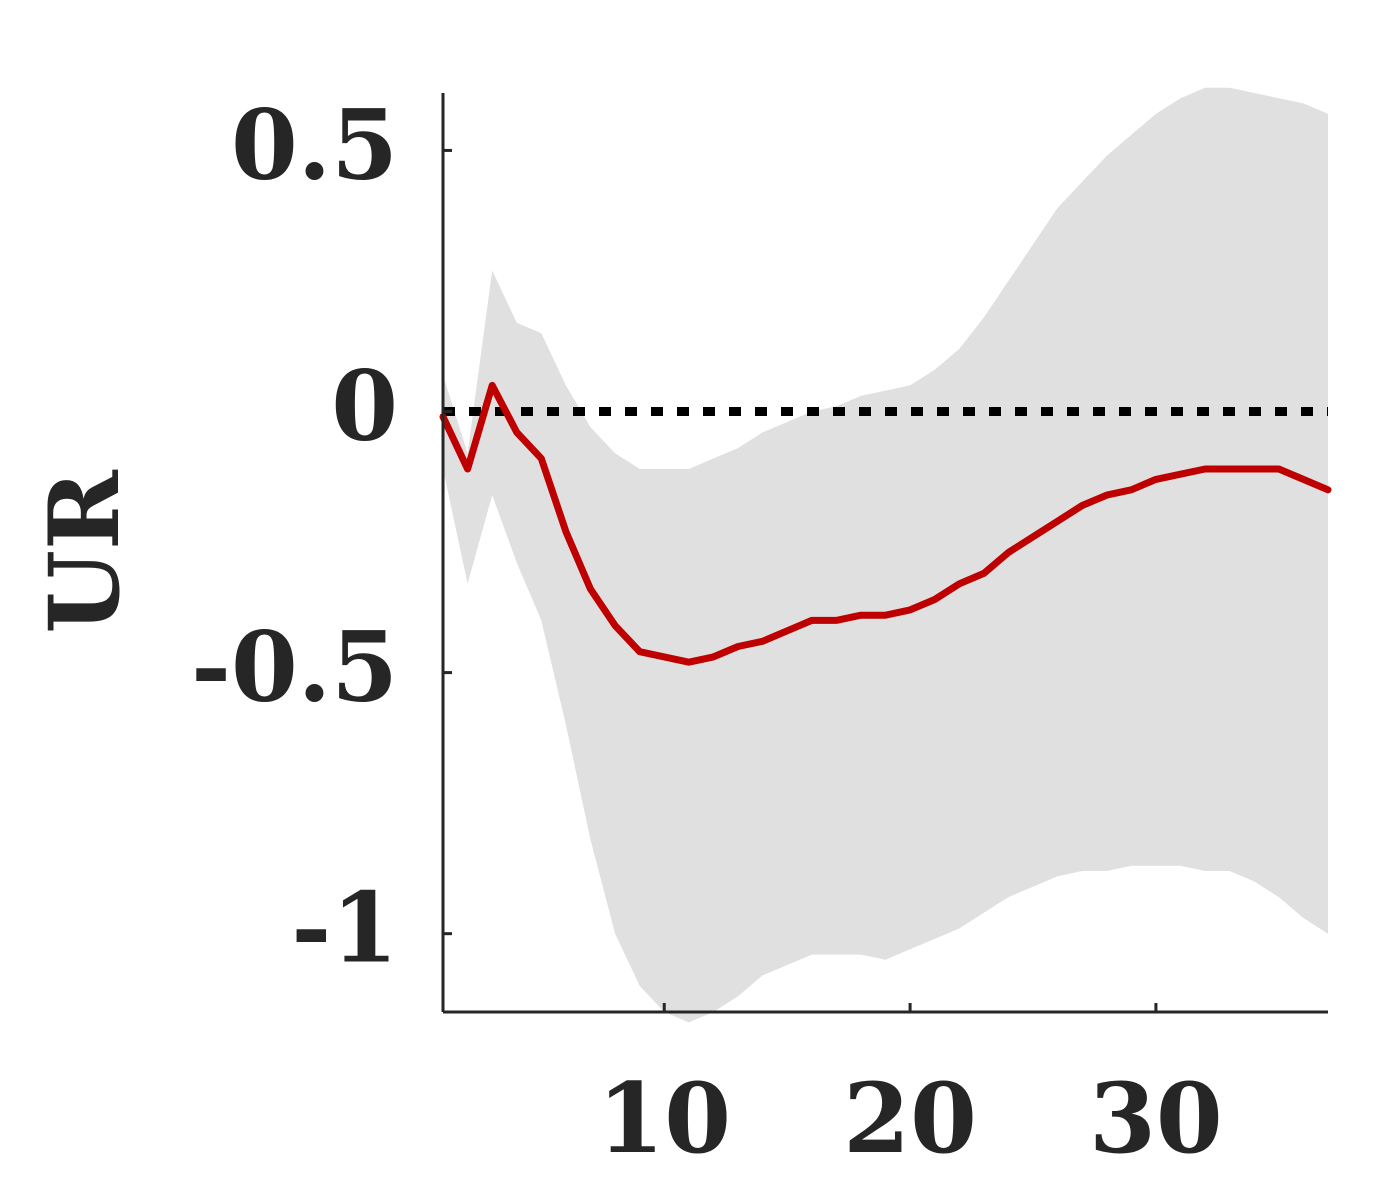  Describe the element at coordinates (84, 551) in the screenshot. I see `y-axis-title: UR` at that location.